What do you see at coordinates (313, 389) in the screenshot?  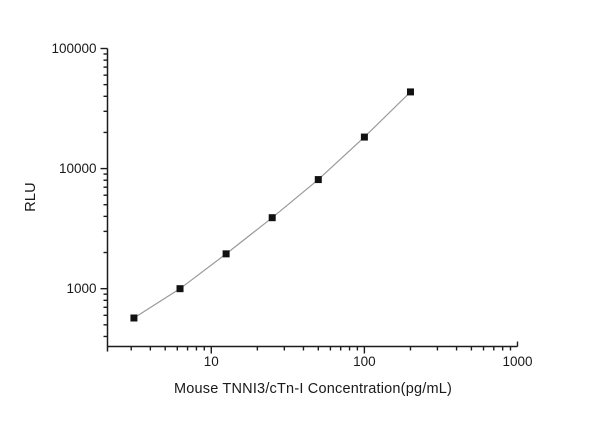 I see `x-axis-title: Mouse TNNI3/cTn-I Concentration(pg/mL)` at bounding box center [313, 389].